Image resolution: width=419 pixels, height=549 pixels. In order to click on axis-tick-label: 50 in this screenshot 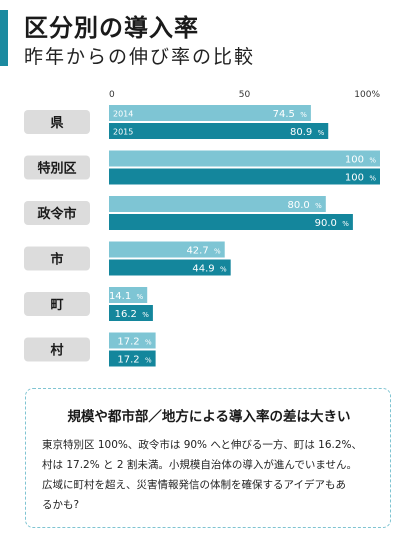, I will do `click(245, 95)`.